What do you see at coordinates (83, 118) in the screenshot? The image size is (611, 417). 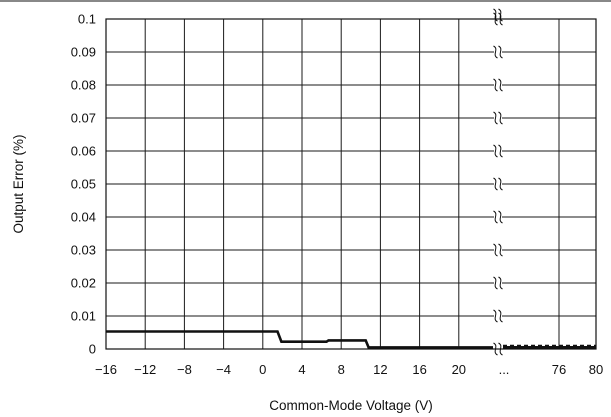 I see `y-tick-label: 0.07` at bounding box center [83, 118].